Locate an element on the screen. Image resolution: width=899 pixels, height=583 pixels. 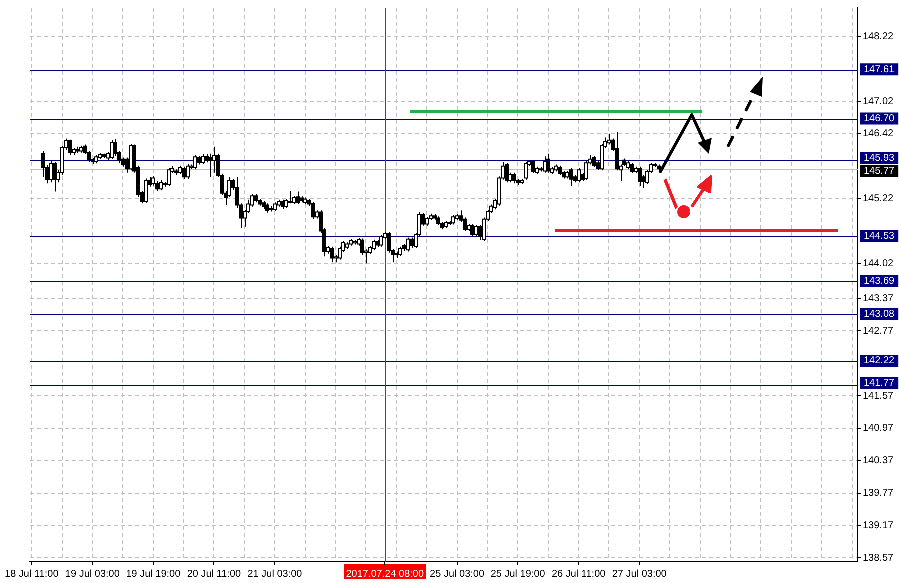
y-tick-label: 139.17 is located at coordinates (878, 526).